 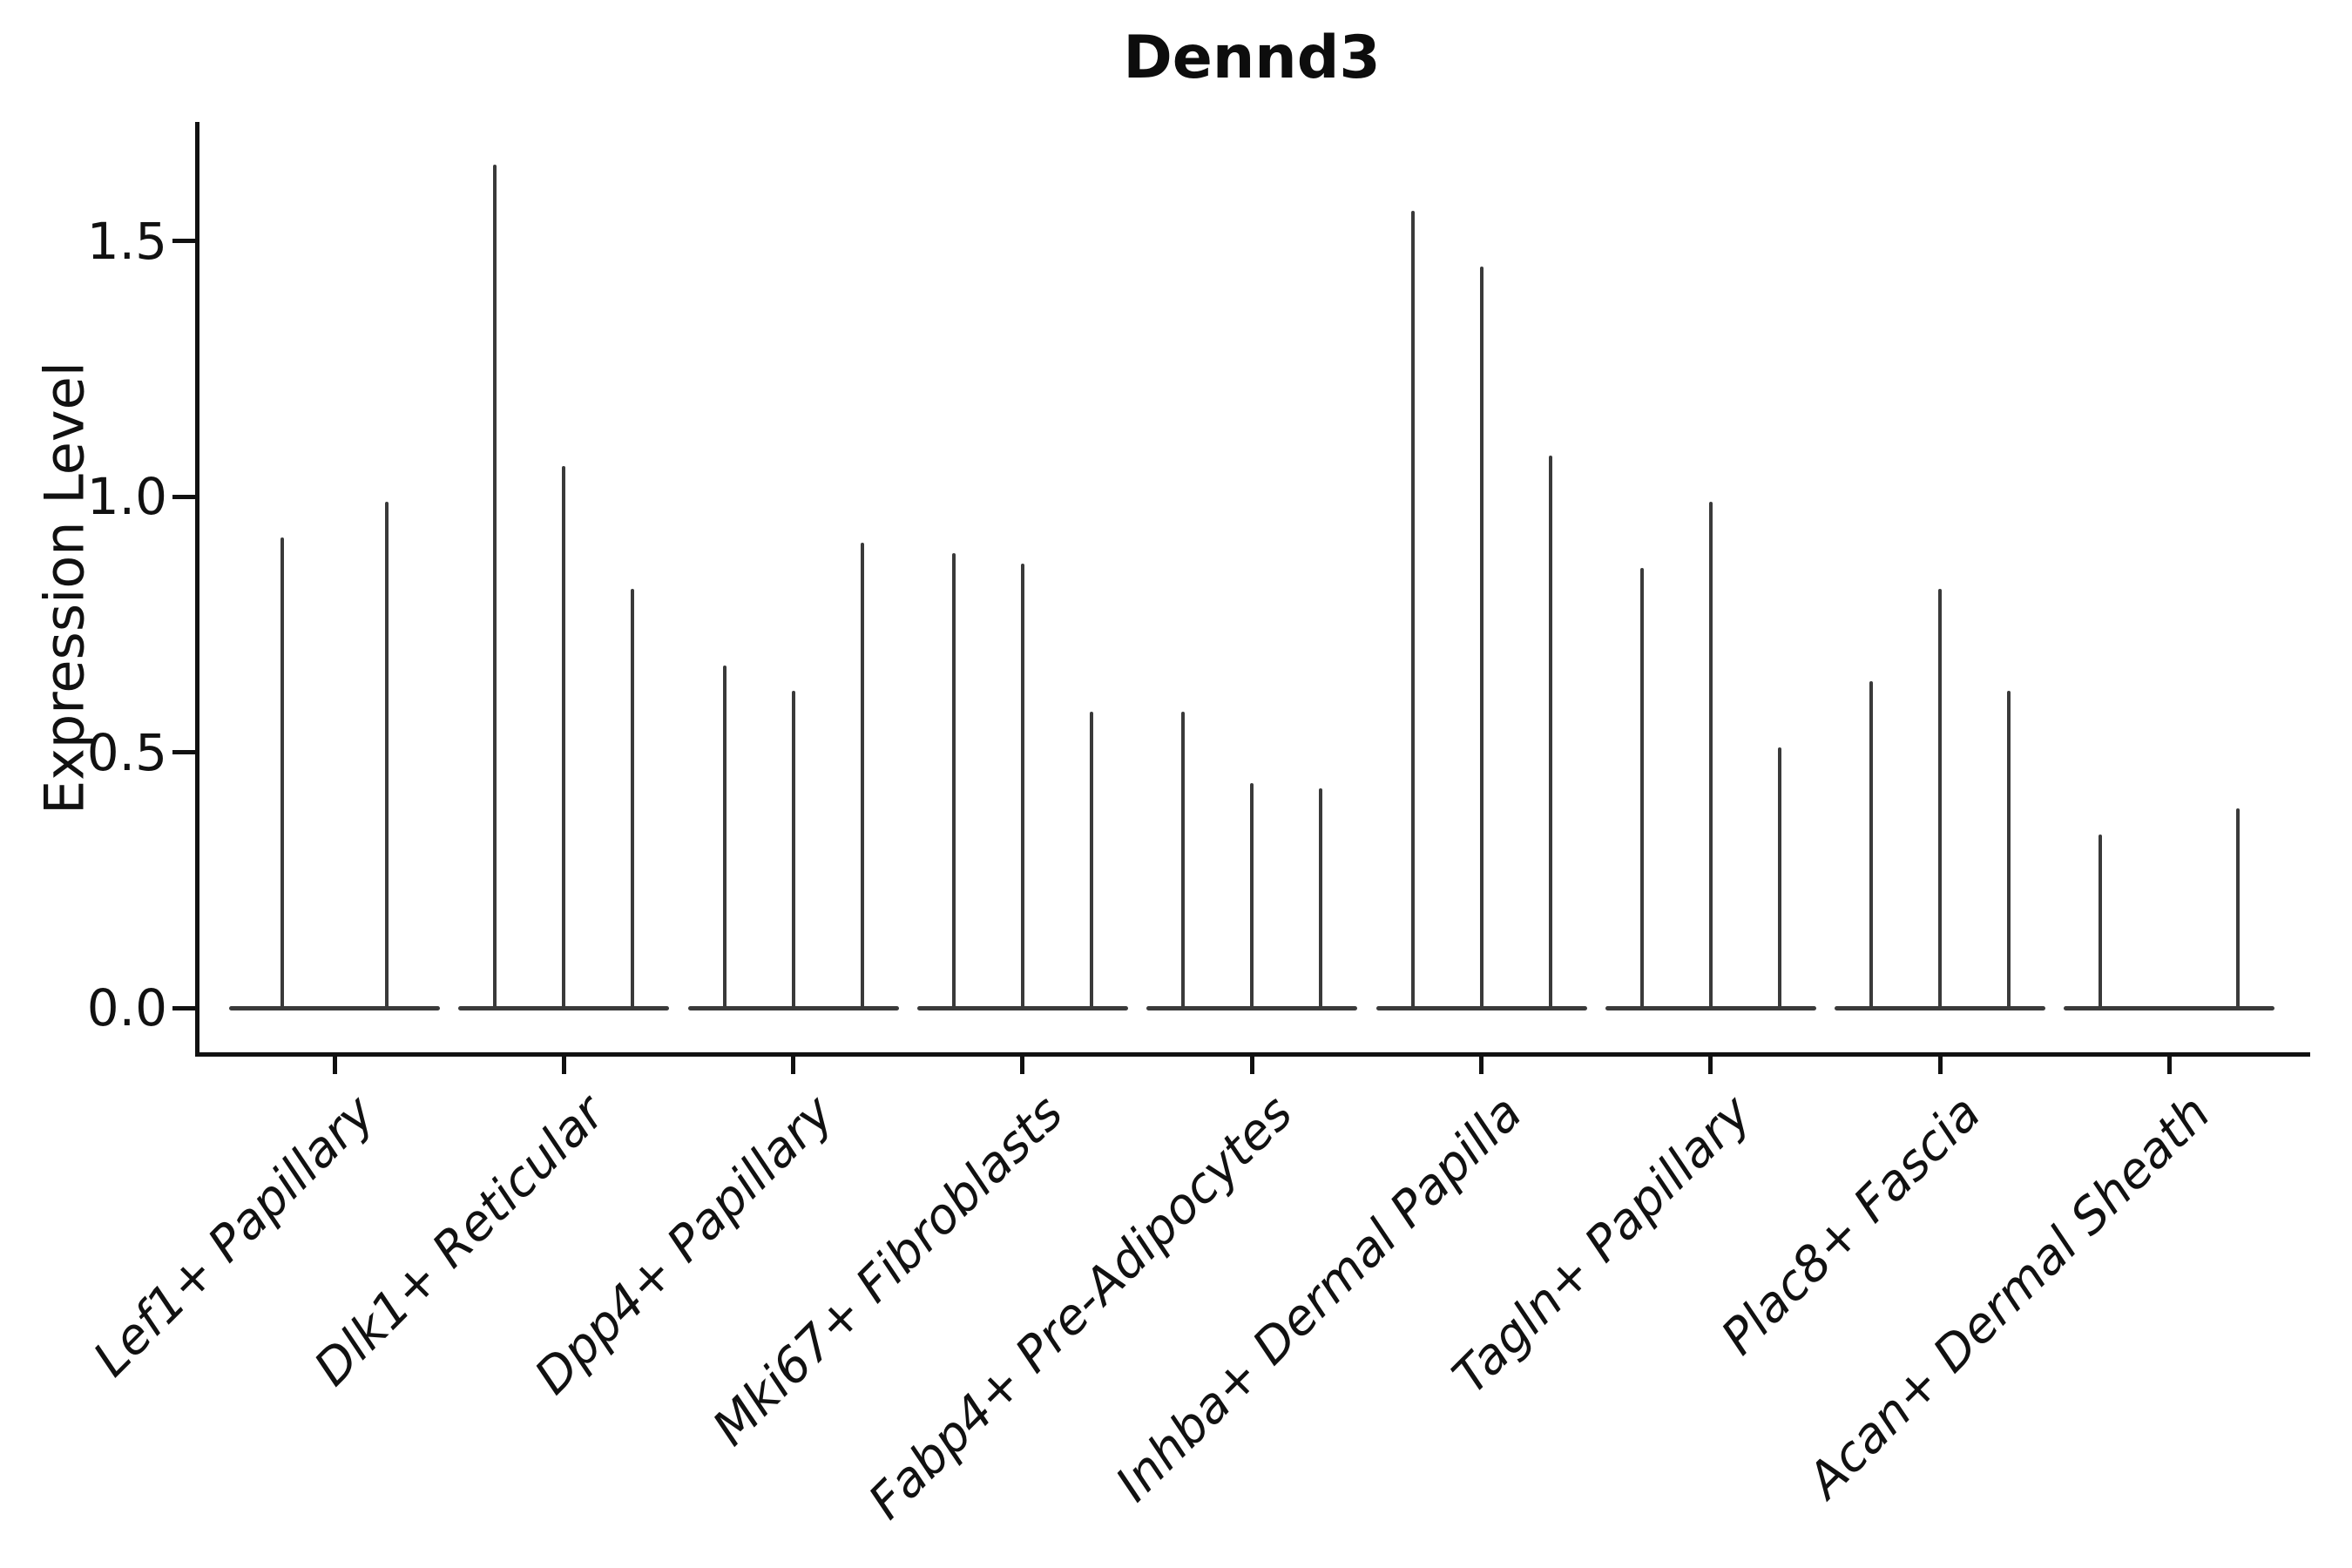 What do you see at coordinates (1319, 1299) in the screenshot?
I see `x-tick-label: Inhba+ Dermal Papilla` at bounding box center [1319, 1299].